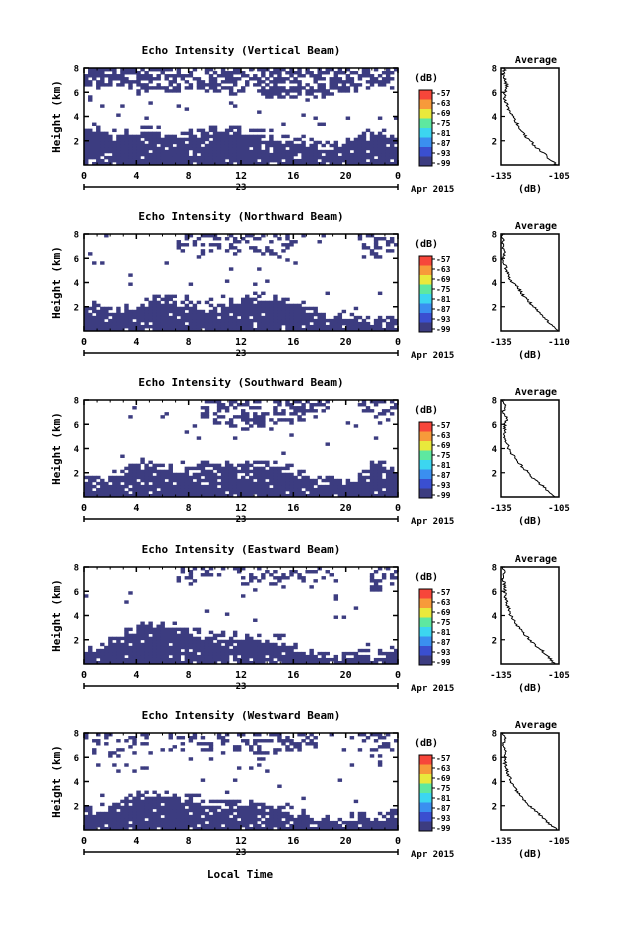  What do you see at coordinates (425, 128) in the screenshot?
I see `colorbar-frame` at bounding box center [425, 128].